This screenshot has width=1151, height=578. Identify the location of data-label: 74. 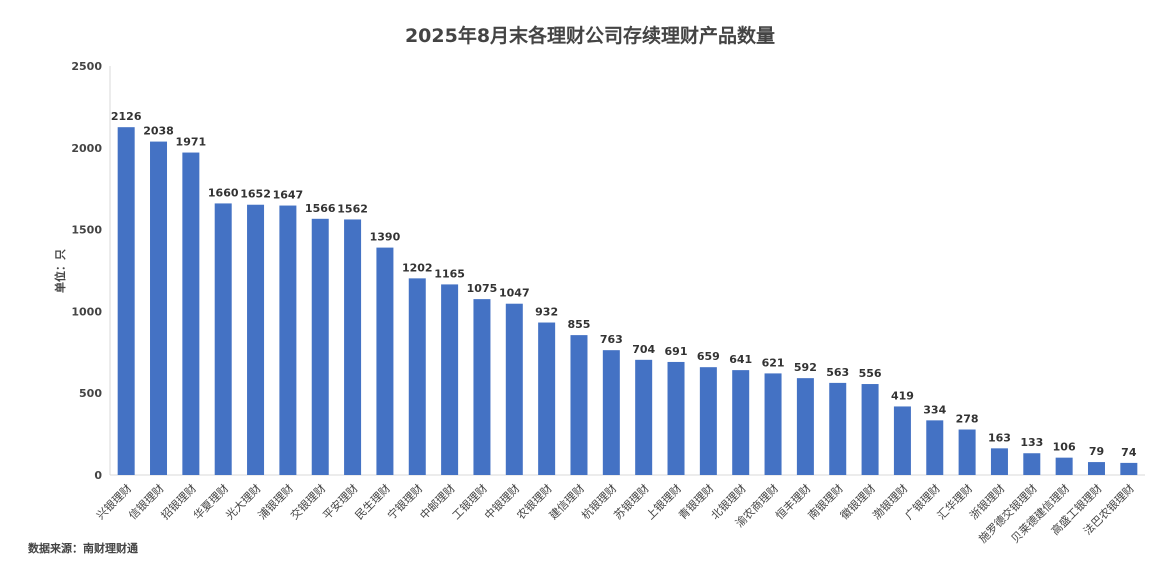
(1129, 452).